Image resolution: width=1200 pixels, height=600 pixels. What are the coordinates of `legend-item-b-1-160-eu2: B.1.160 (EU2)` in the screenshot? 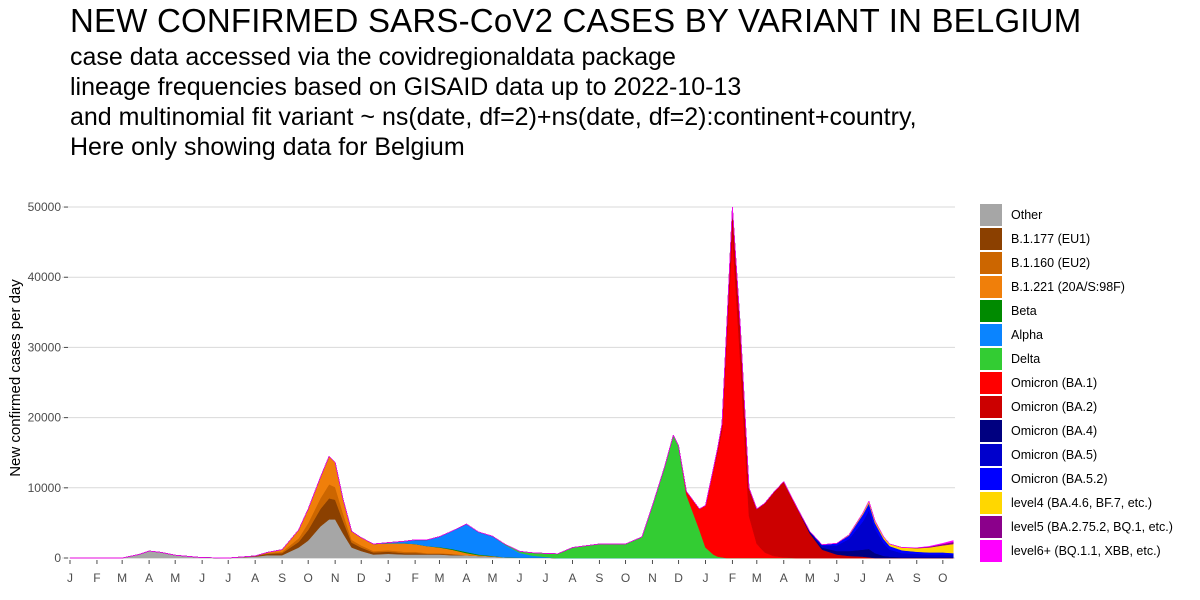 It's located at (1076, 263).